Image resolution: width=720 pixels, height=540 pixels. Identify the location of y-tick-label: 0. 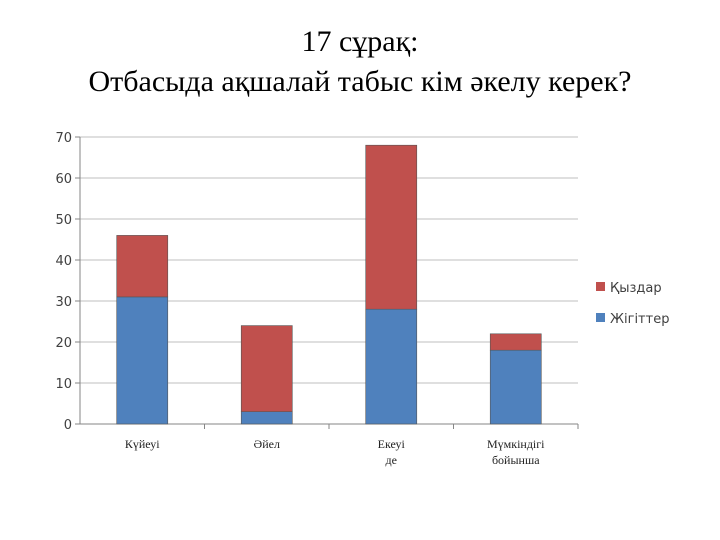
(68, 425).